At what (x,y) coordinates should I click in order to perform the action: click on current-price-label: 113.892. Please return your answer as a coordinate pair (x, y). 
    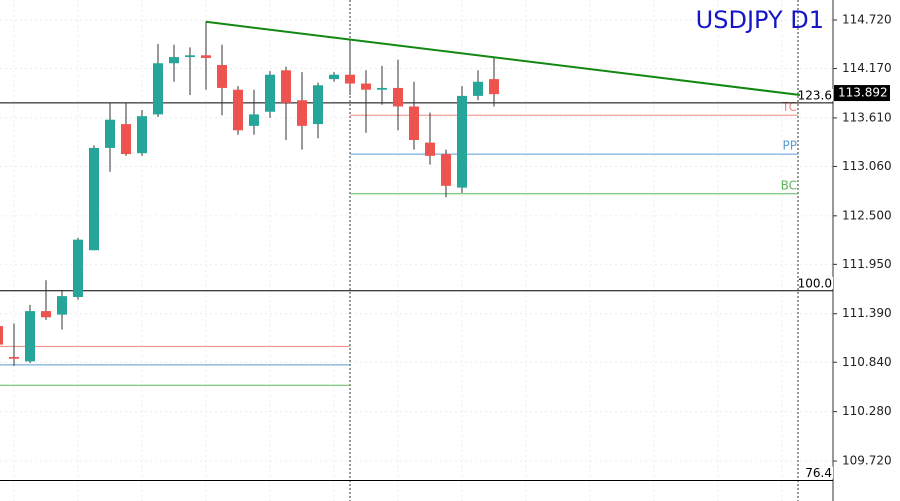
    Looking at the image, I should click on (863, 93).